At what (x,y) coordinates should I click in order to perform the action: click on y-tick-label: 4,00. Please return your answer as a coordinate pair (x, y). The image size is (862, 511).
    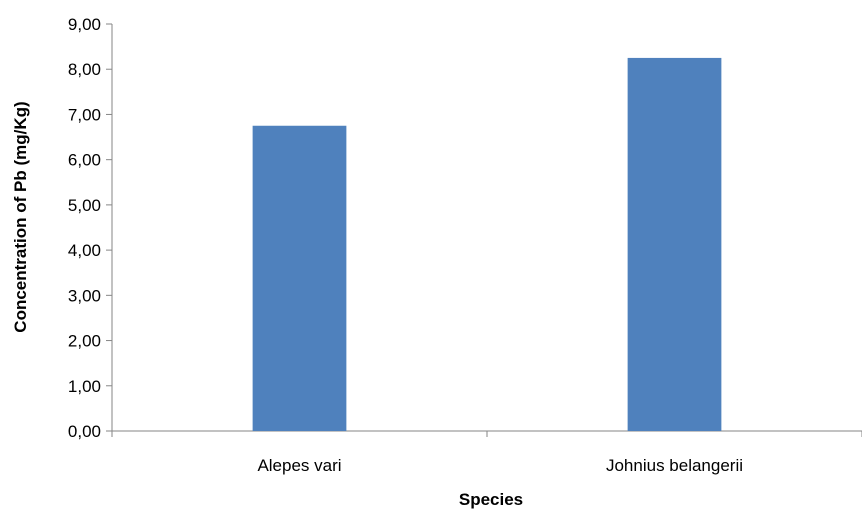
    Looking at the image, I should click on (84, 250).